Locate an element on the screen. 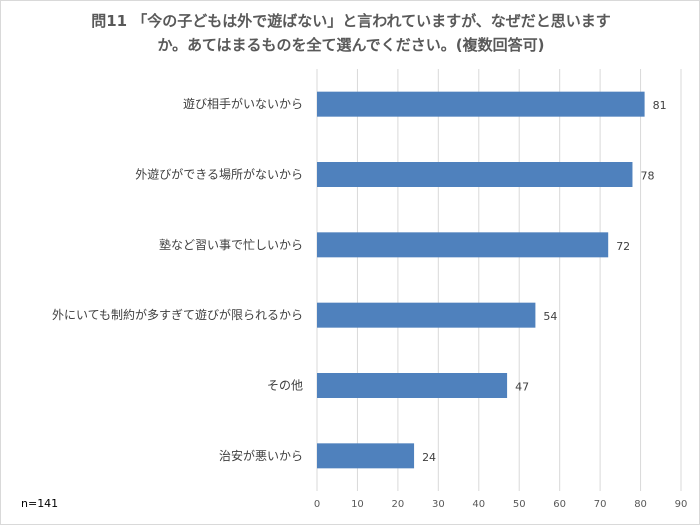 The height and width of the screenshot is (526, 700). chart-title-line-2: か。あてはまるものを全て選んでください。(複数回答可) is located at coordinates (351, 45).